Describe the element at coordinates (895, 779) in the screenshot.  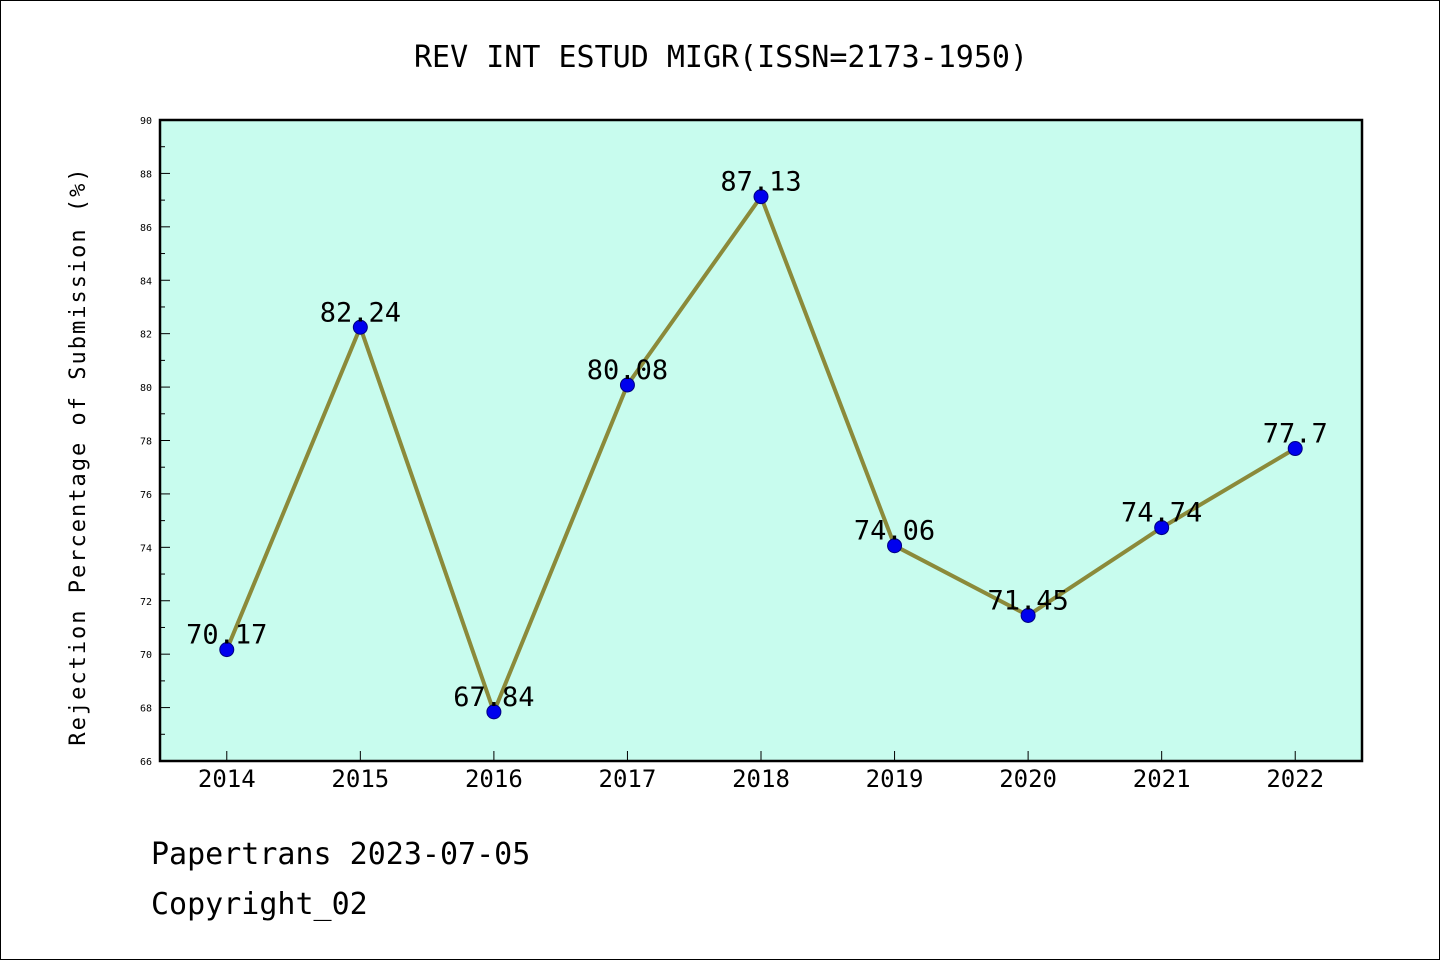
I see `x-tick-label: 2019` at that location.